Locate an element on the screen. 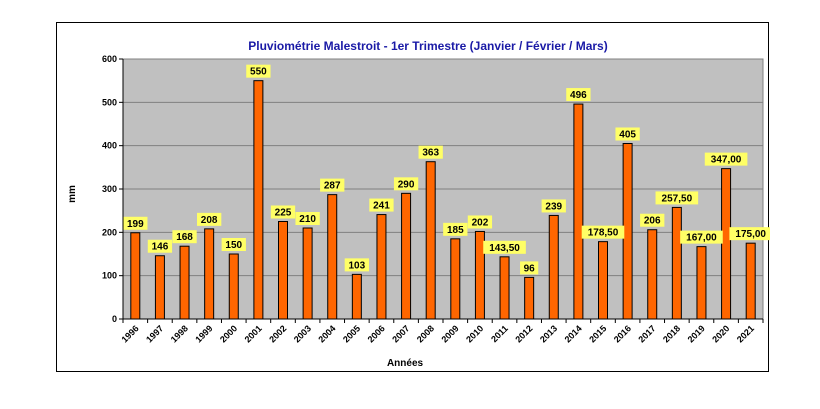  bar-2008 is located at coordinates (430, 240).